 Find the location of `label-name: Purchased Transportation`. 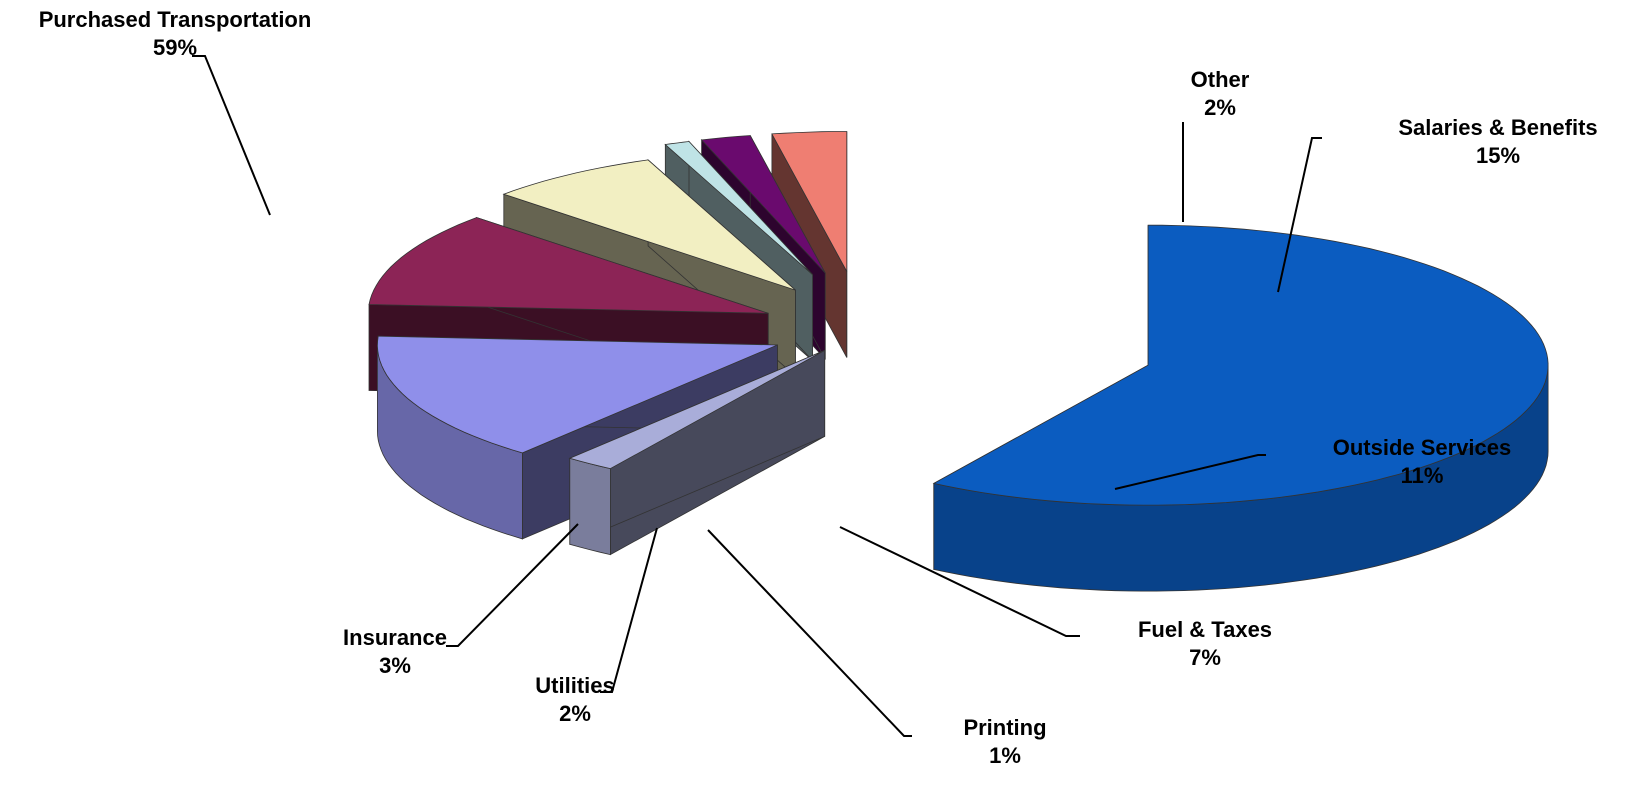

label-name: Purchased Transportation is located at coordinates (175, 19).